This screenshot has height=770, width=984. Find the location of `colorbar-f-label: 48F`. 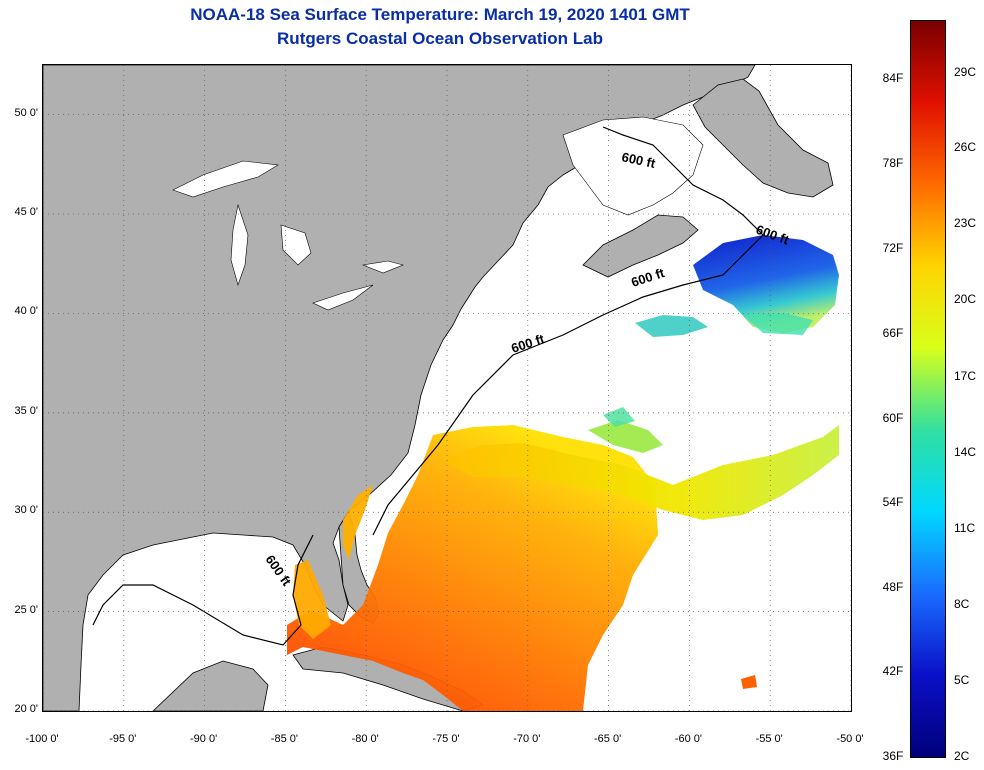

colorbar-f-label: 48F is located at coordinates (893, 587).